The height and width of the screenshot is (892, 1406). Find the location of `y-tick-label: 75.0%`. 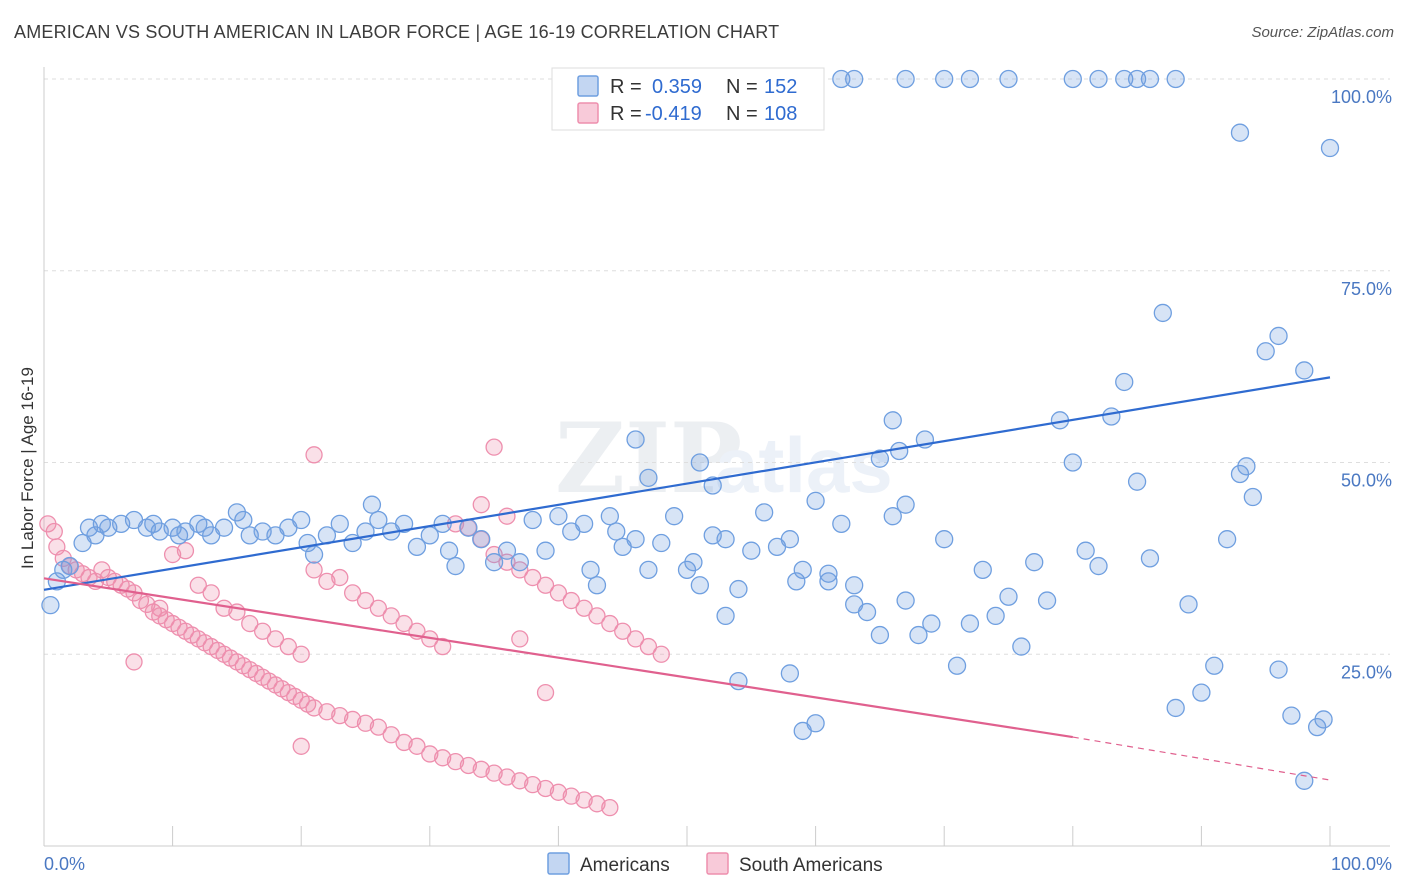

y-tick-label: 75.0% is located at coordinates (1366, 289).